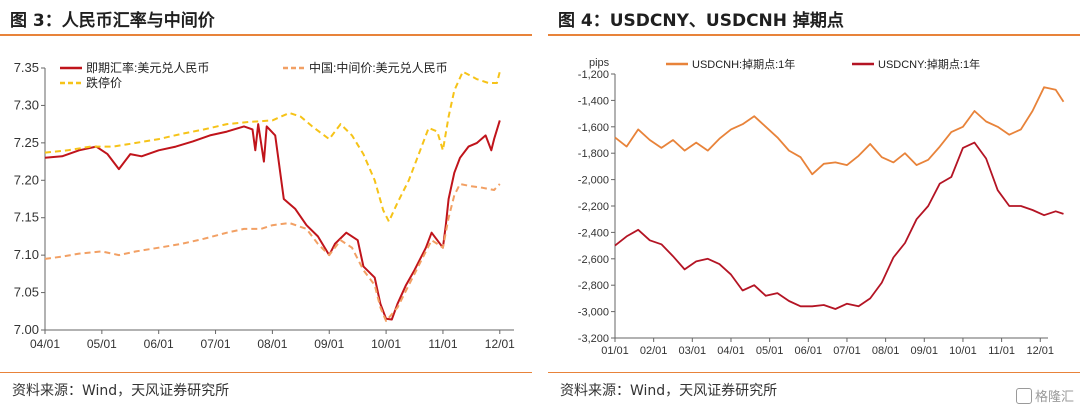 The width and height of the screenshot is (1080, 409). What do you see at coordinates (814, 372) in the screenshot?
I see `source-rule-right` at bounding box center [814, 372].